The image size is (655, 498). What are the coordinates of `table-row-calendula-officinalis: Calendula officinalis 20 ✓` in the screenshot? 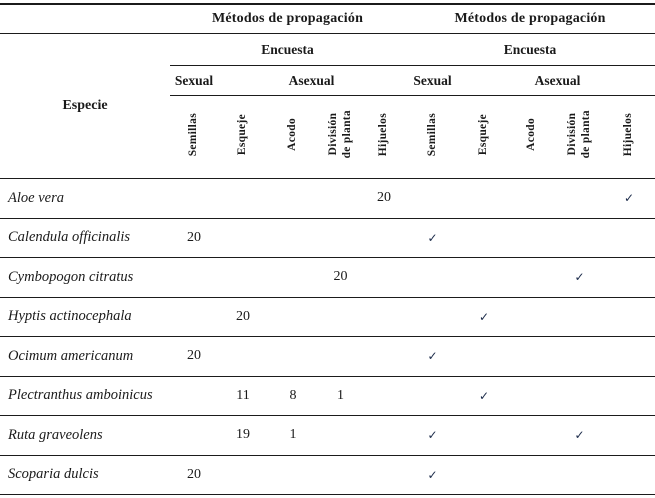 It's located at (327, 238).